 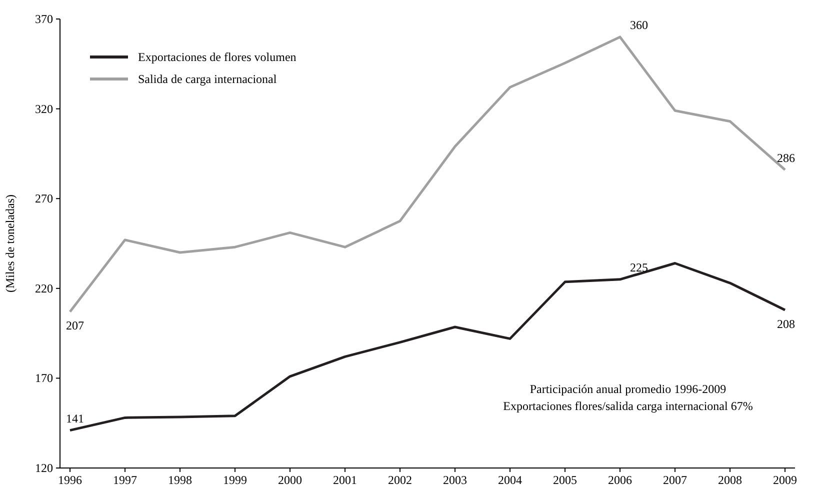 What do you see at coordinates (235, 480) in the screenshot?
I see `x-tick-label: 1999` at bounding box center [235, 480].